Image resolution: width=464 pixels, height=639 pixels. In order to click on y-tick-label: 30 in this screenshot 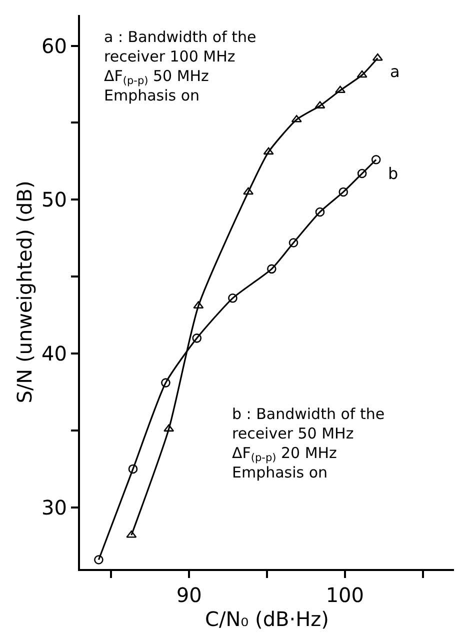, I will do `click(54, 507)`.